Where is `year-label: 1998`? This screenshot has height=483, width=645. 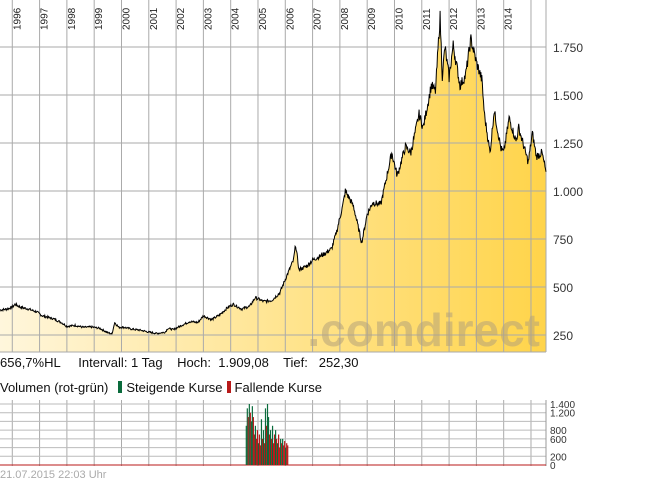 year-label: 1998 is located at coordinates (72, 18).